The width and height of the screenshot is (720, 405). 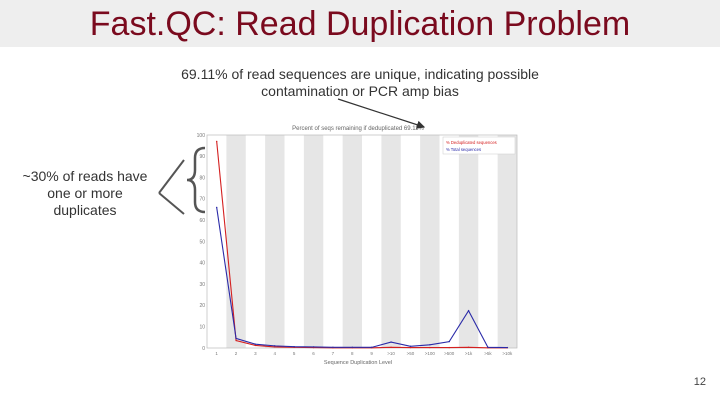 What do you see at coordinates (203, 349) in the screenshot?
I see `y-tick-label: 0` at bounding box center [203, 349].